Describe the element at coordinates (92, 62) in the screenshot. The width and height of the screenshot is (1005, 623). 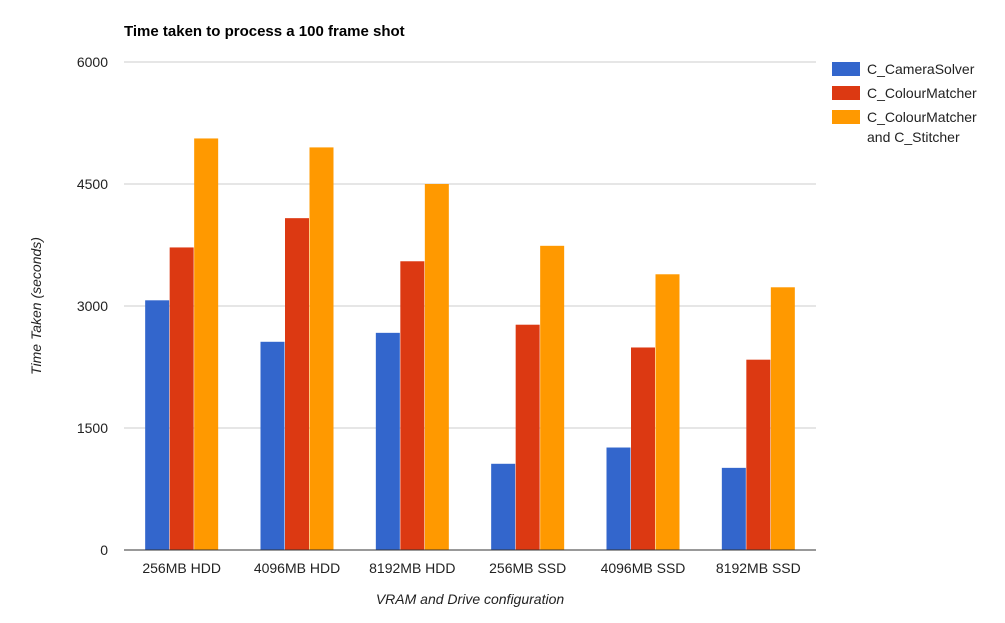
I see `y-tick-label: 6000` at that location.